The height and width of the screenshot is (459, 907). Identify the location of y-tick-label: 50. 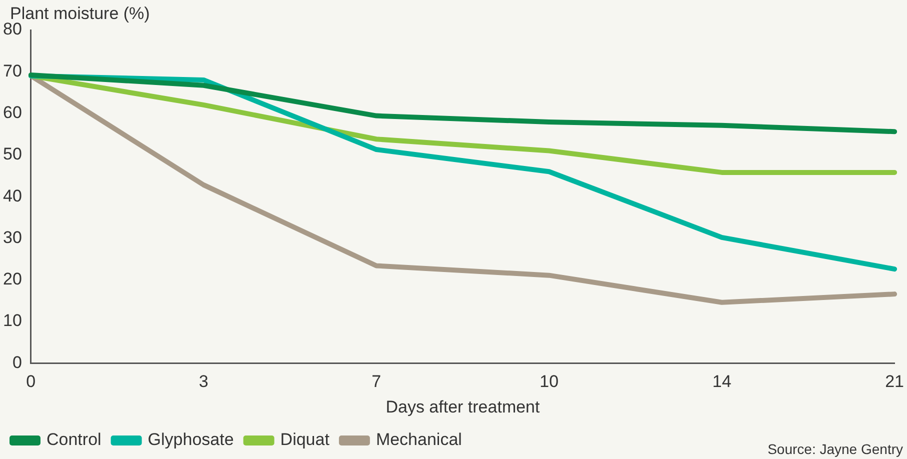
(12, 154).